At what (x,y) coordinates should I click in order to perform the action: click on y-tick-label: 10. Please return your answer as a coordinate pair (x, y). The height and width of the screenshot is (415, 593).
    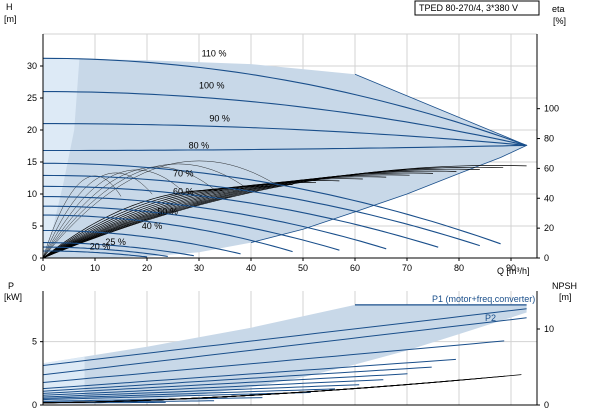
    Looking at the image, I should click on (32, 194).